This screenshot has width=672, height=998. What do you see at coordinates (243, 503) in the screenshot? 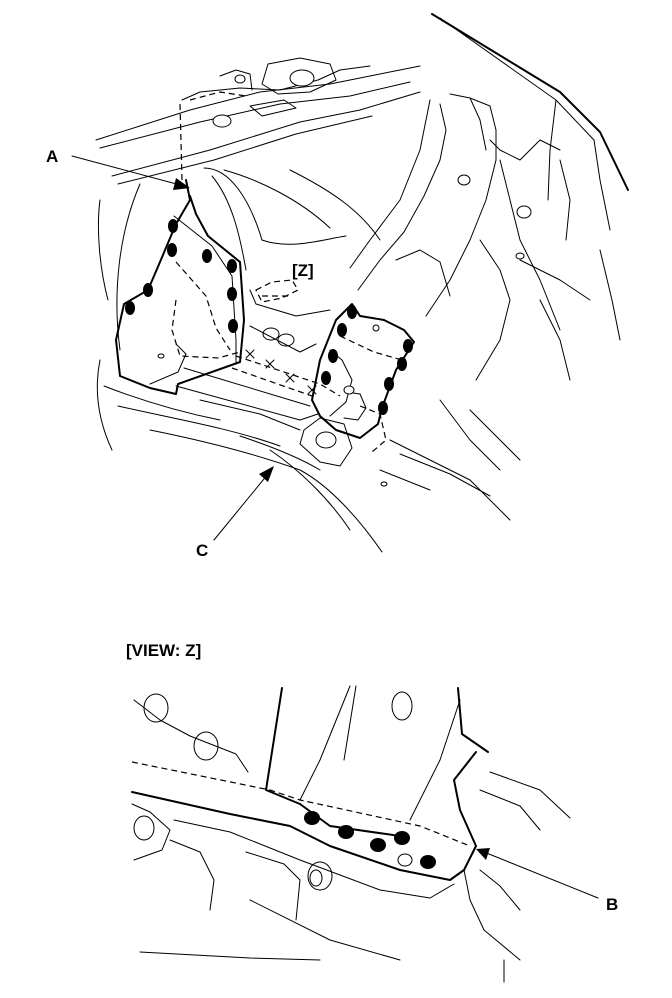
I see `leader-c` at bounding box center [243, 503].